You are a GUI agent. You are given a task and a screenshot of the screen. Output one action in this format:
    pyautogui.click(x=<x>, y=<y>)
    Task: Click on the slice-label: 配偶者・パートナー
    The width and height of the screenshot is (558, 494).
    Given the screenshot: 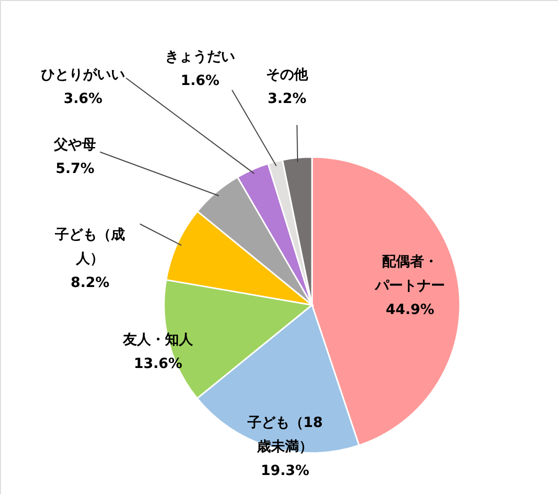 What is the action you would take?
    pyautogui.click(x=409, y=274)
    